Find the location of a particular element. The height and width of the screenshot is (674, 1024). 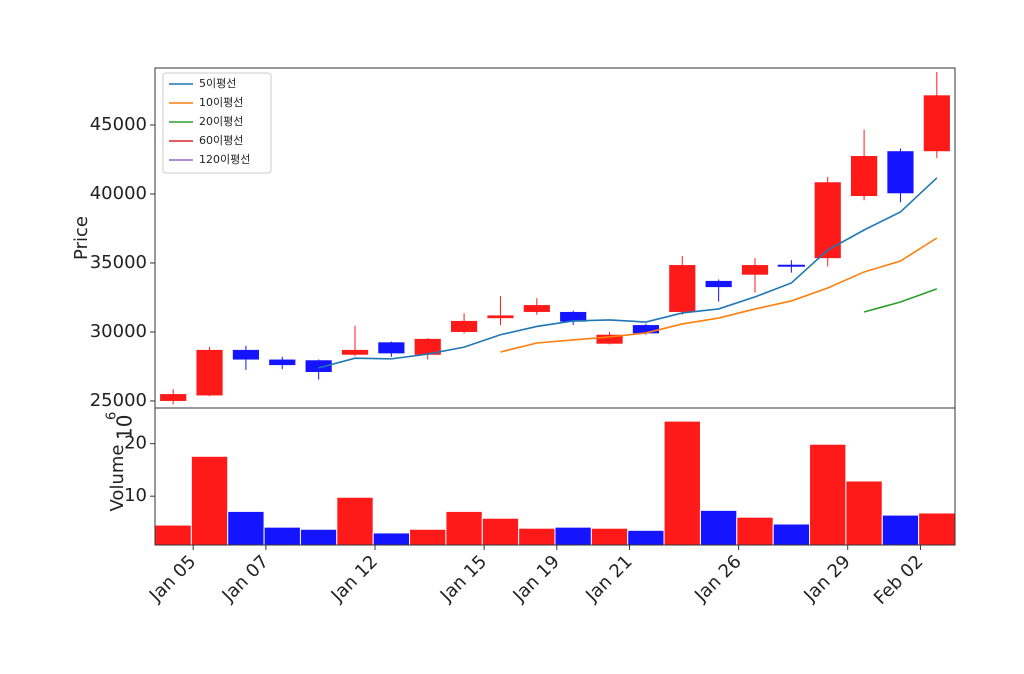

legend-label: 5이평선 is located at coordinates (217, 83).